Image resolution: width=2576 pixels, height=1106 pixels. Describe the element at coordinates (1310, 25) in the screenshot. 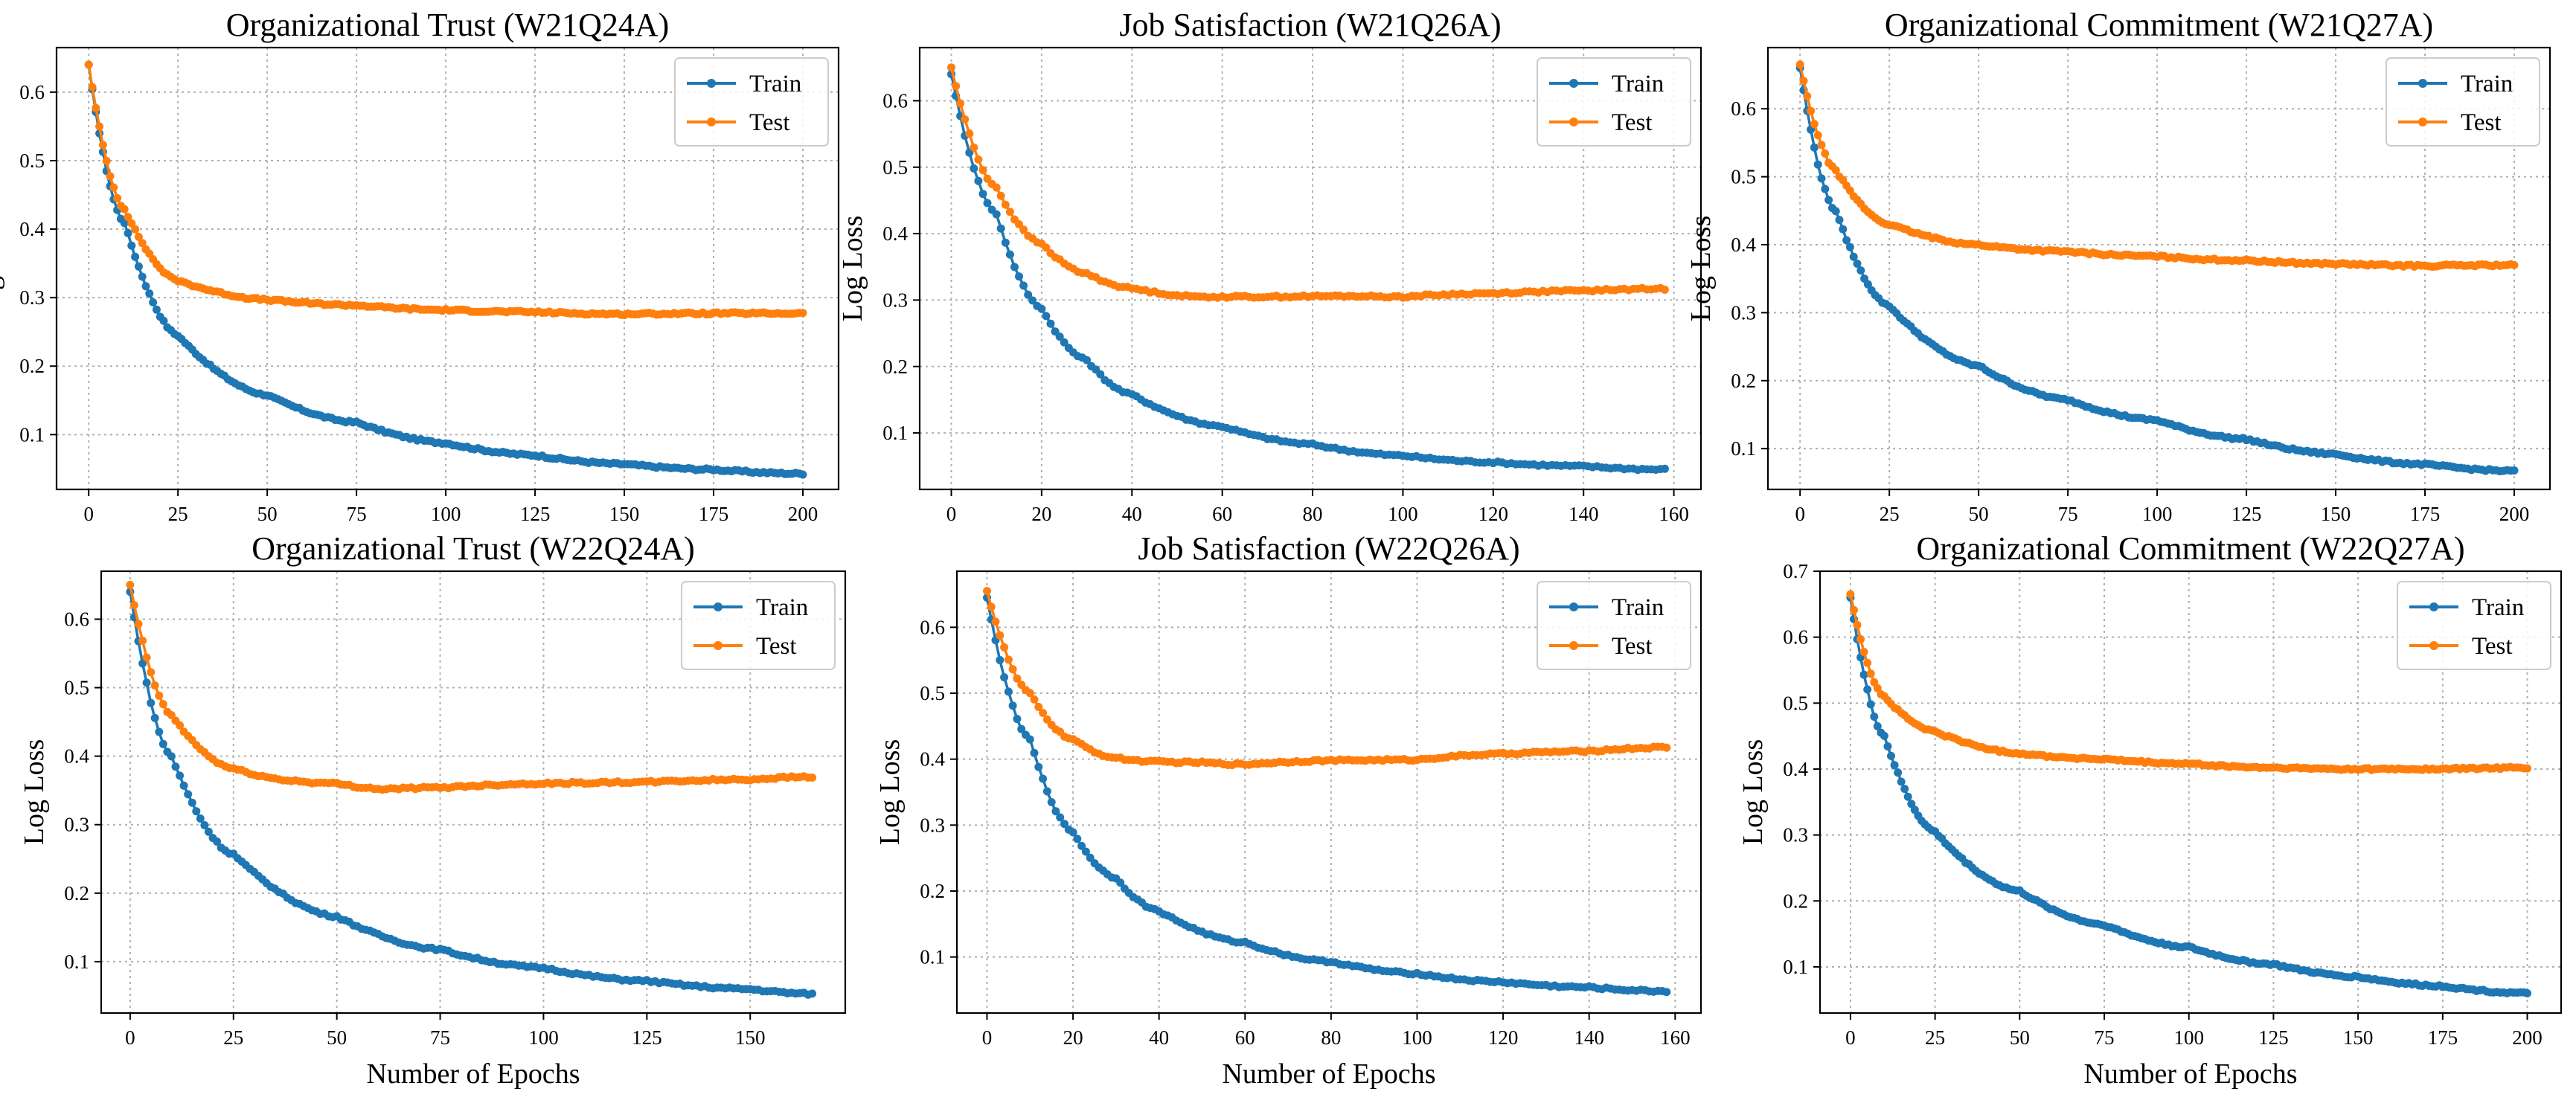

I see `chart-title: Job Satisfaction (W21Q26A)` at that location.